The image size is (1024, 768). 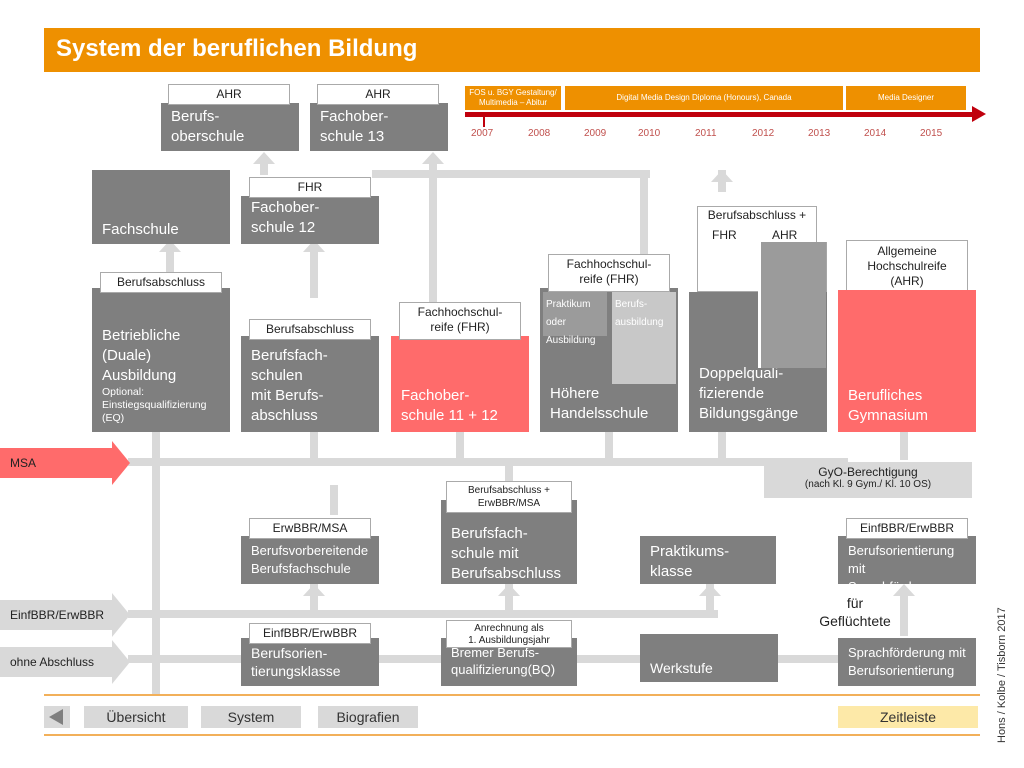 I want to click on credit: Hons / Kolbe / Tisborn 2017, so click(x=1006, y=670).